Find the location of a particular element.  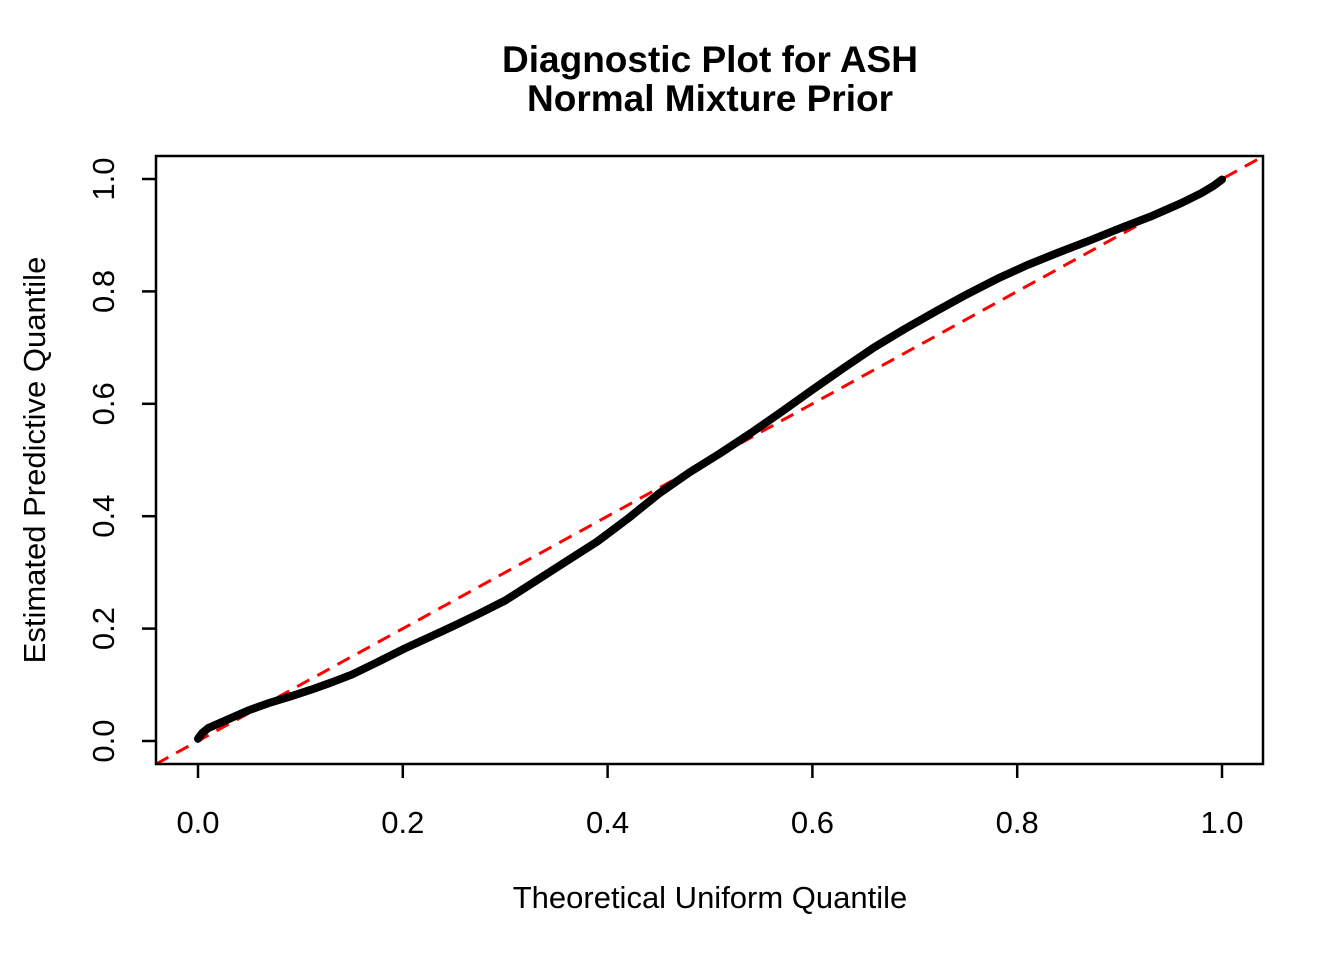

plot-title-line1: Diagnostic Plot for ASH is located at coordinates (710, 59).